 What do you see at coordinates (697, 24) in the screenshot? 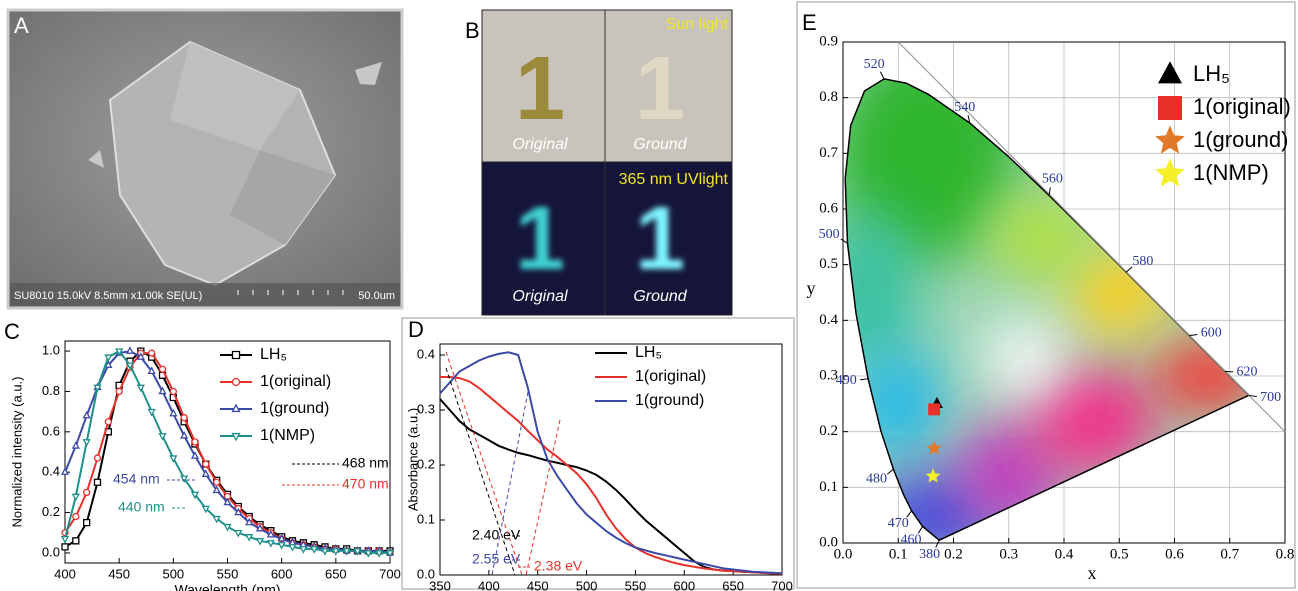
I see `photo-title: Sun light` at bounding box center [697, 24].